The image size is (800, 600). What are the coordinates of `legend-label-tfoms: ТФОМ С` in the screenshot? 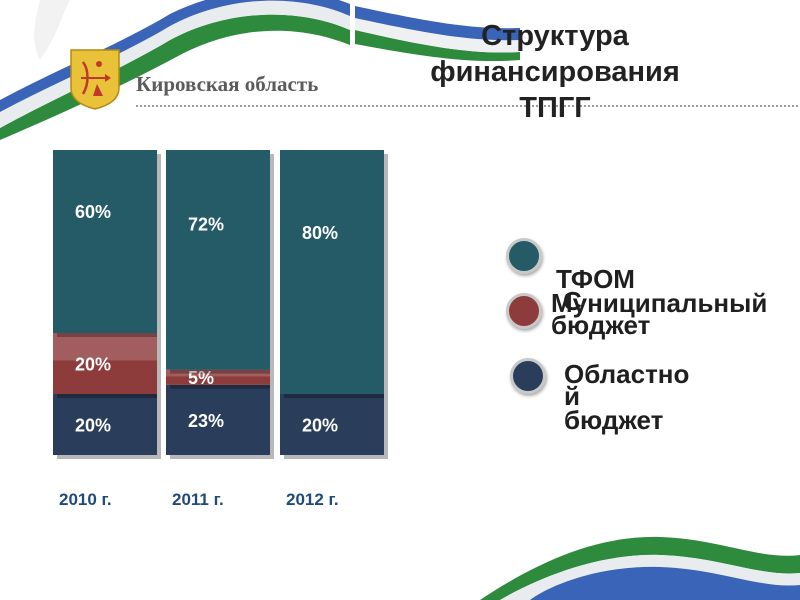 It's located at (611, 290).